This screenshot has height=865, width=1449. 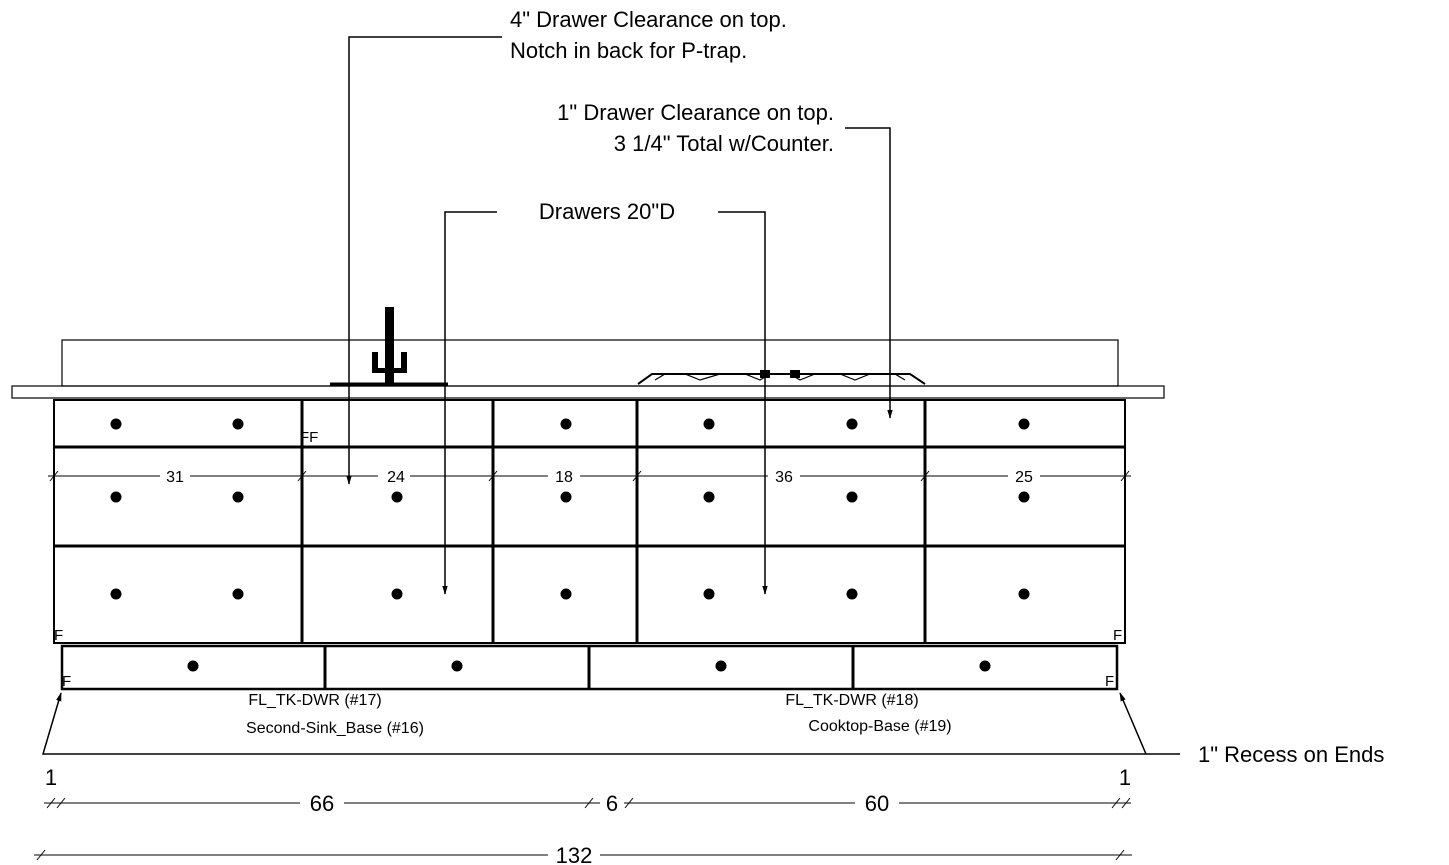 I want to click on leader-drawers-right, so click(x=743, y=403).